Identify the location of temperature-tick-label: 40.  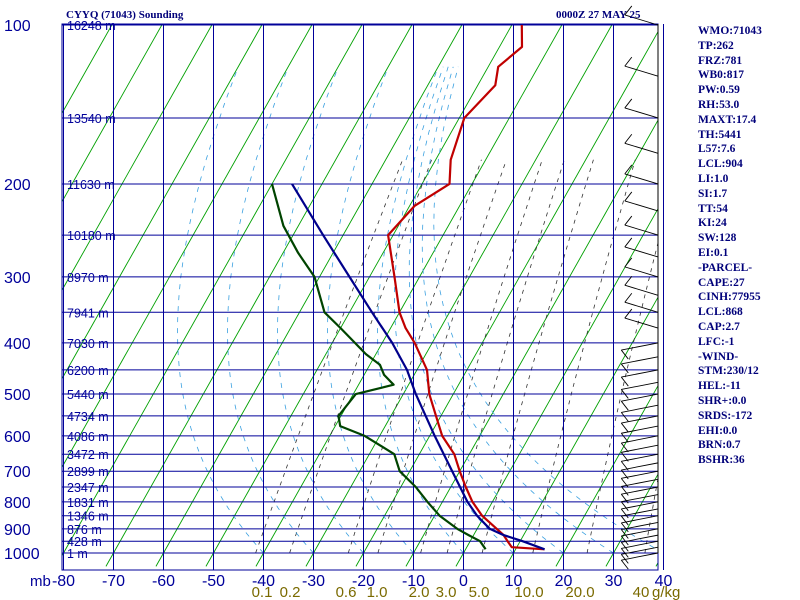
(664, 581).